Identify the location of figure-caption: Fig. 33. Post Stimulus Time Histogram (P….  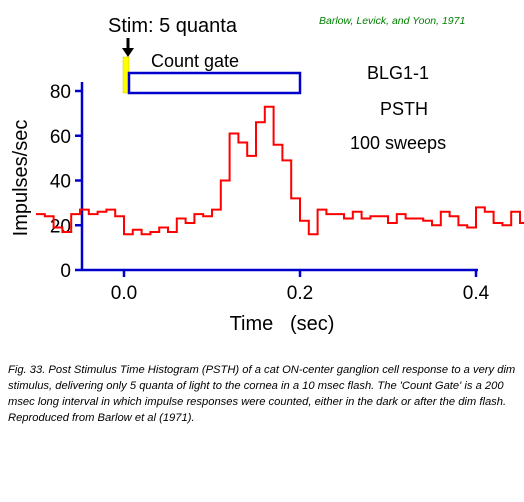
(262, 394).